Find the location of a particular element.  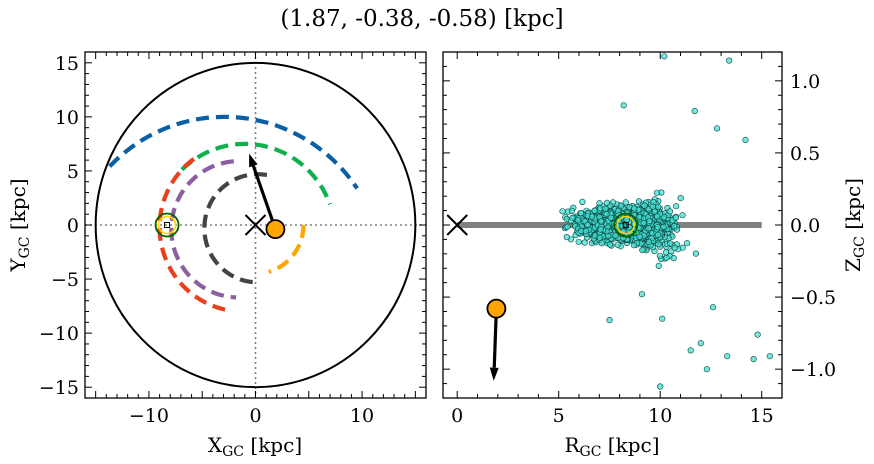

z-tick-label: 0.5 is located at coordinates (805, 154).